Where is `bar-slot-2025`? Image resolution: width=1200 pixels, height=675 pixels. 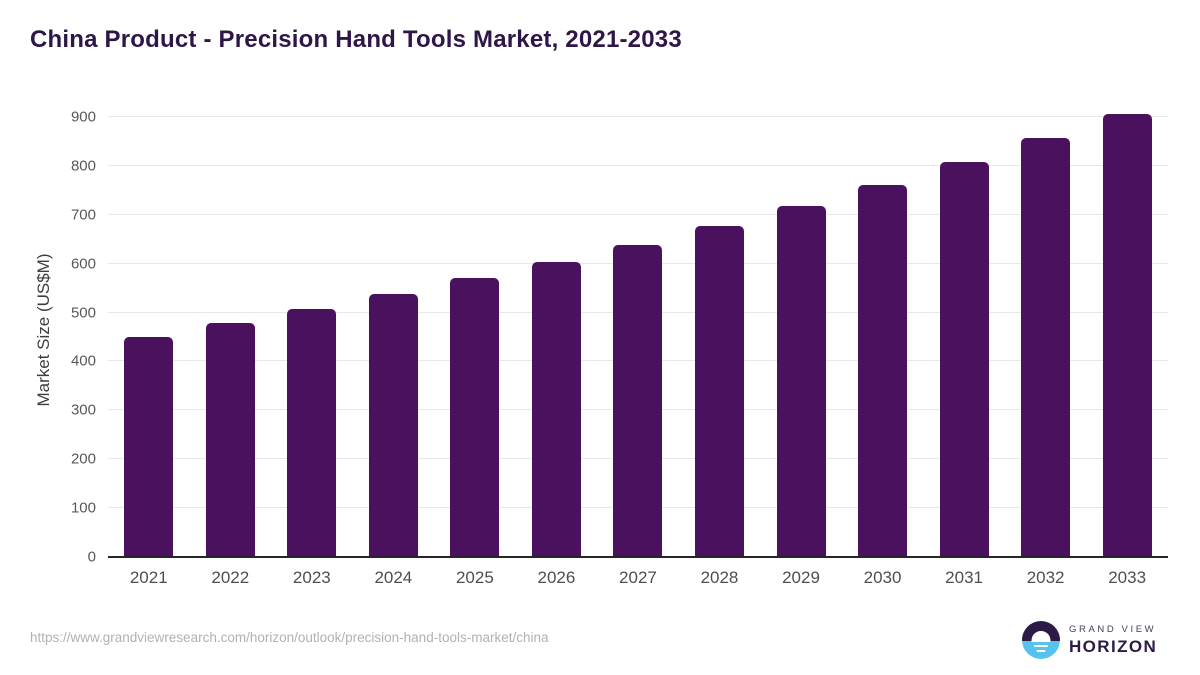
bar-slot-2025 is located at coordinates (475, 326).